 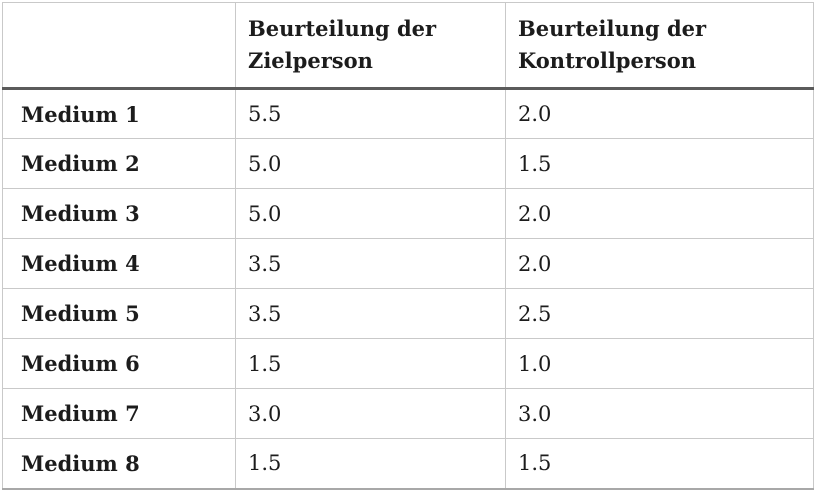 What do you see at coordinates (119, 46) in the screenshot?
I see `header-empty-cell` at bounding box center [119, 46].